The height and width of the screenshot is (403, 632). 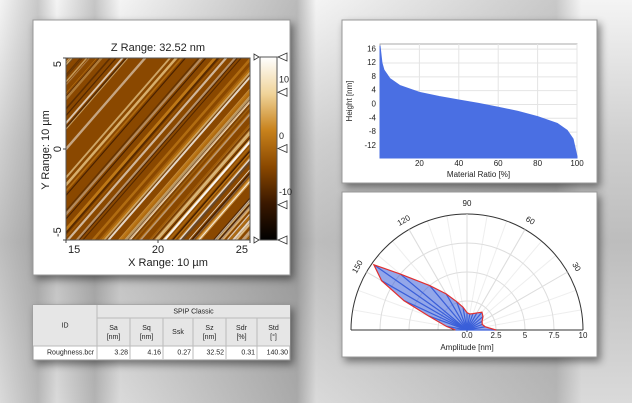 I want to click on column-header: ID, so click(x=65, y=325).